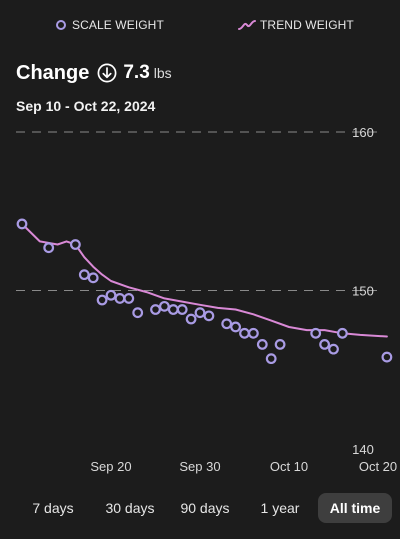 The width and height of the screenshot is (400, 539). Describe the element at coordinates (355, 508) in the screenshot. I see `range-tab-all-time: All time` at that location.